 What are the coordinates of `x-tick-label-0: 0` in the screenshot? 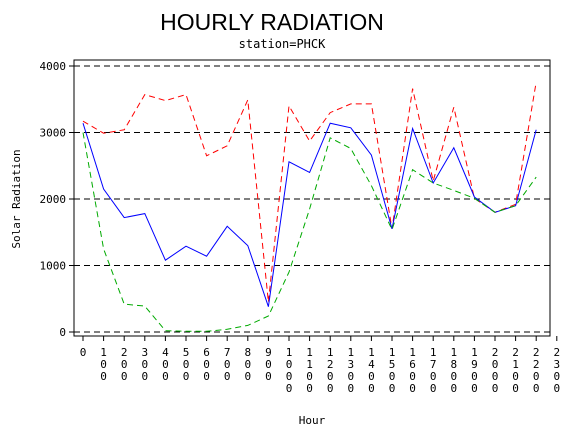 It's located at (83, 352).